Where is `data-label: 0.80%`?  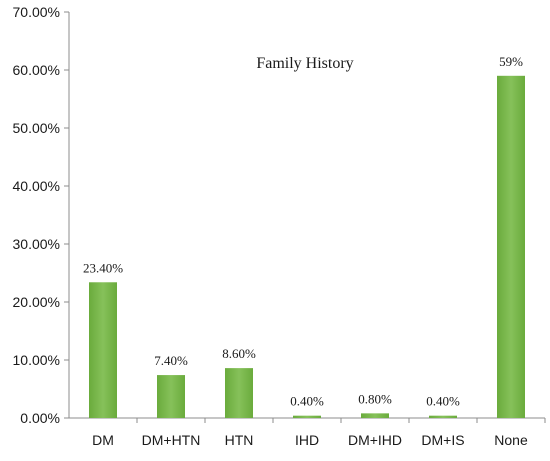 data-label: 0.80% is located at coordinates (375, 398).